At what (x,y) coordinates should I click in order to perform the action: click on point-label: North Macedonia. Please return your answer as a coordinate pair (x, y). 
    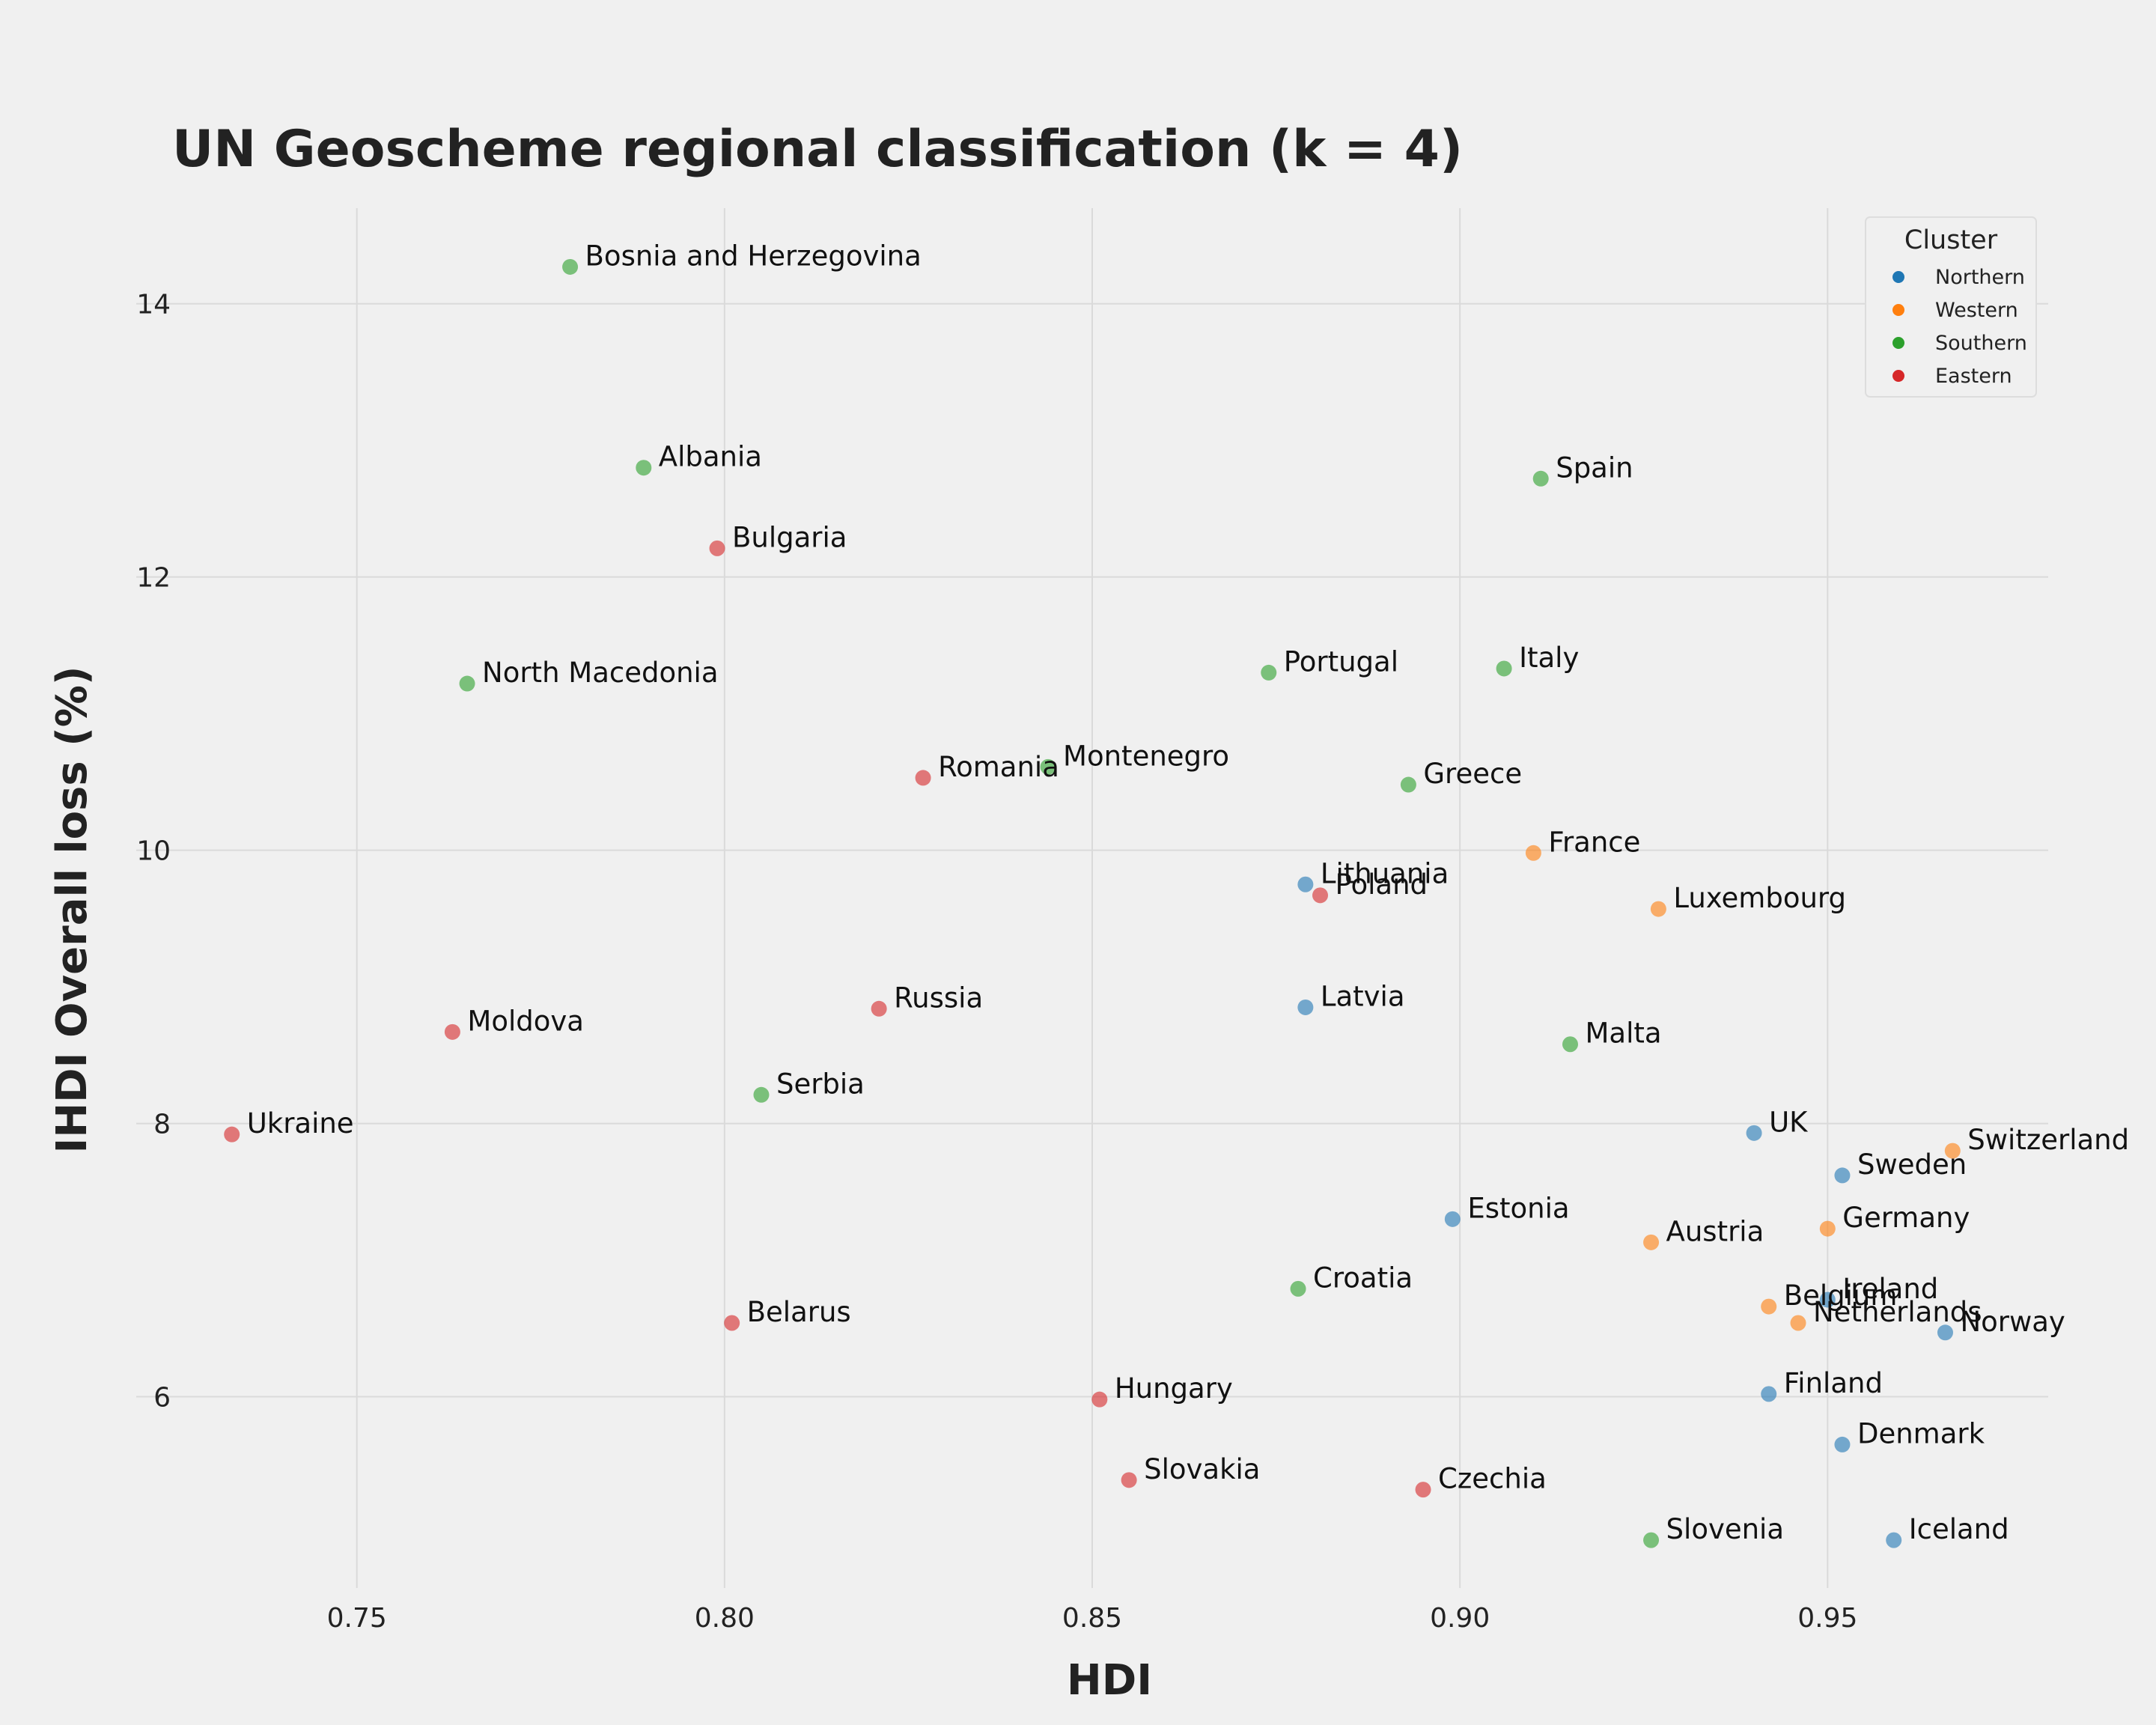
    Looking at the image, I should click on (600, 673).